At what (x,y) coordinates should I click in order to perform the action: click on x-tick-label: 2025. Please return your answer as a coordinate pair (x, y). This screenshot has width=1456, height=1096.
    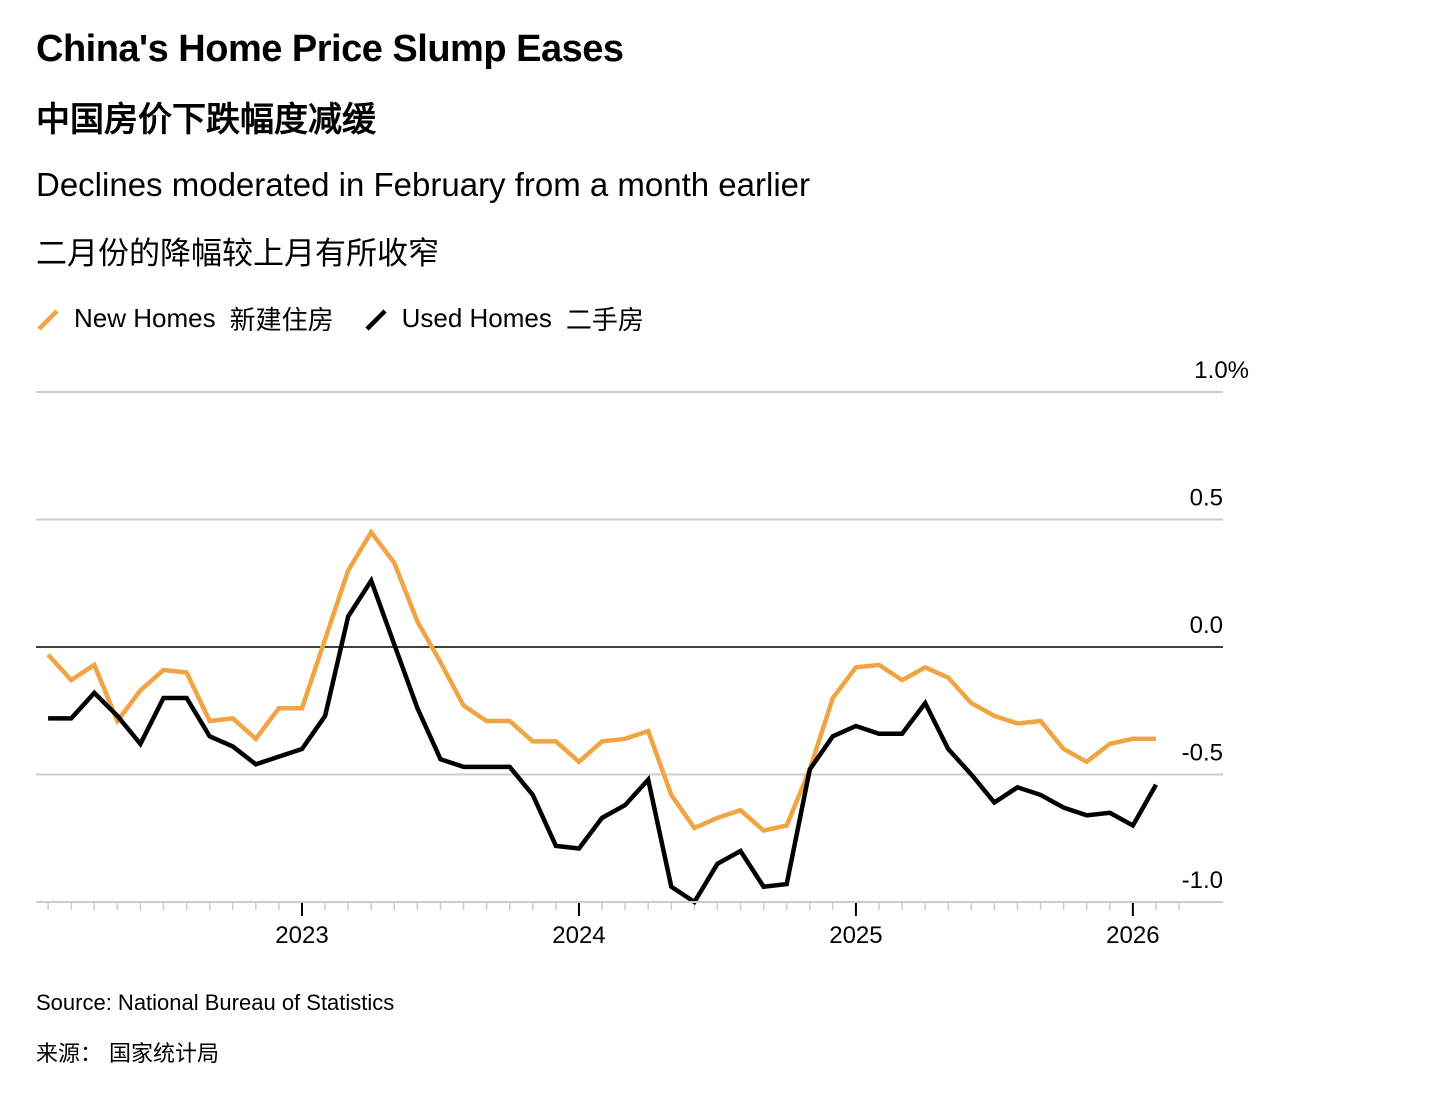
    Looking at the image, I should click on (855, 935).